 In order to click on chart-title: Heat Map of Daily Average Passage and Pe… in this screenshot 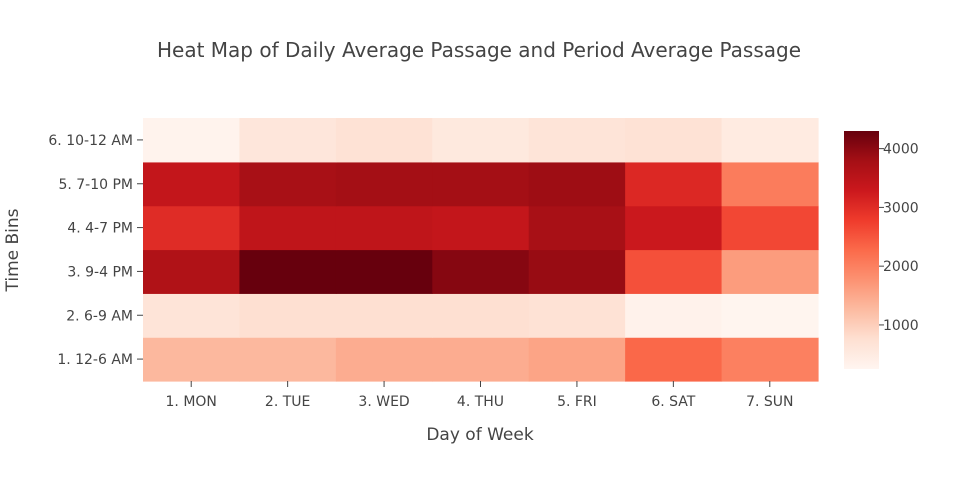, I will do `click(479, 50)`.